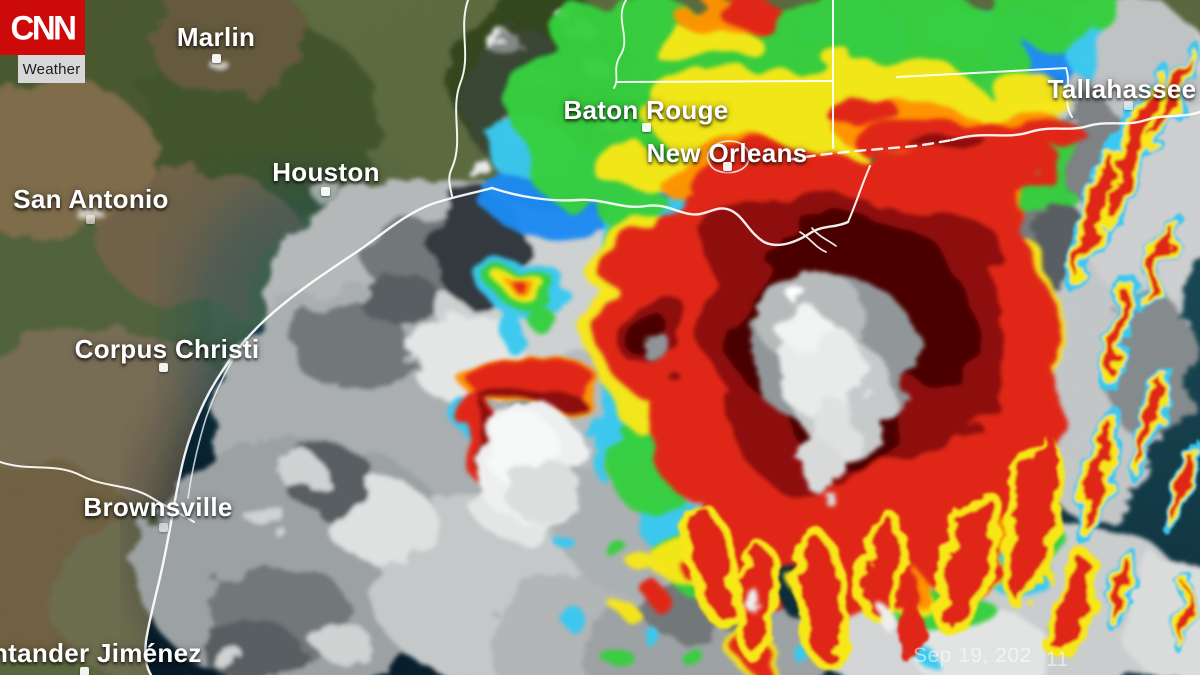 This screenshot has width=1200, height=675. What do you see at coordinates (163, 367) in the screenshot?
I see `city-marker-corpus-christi` at bounding box center [163, 367].